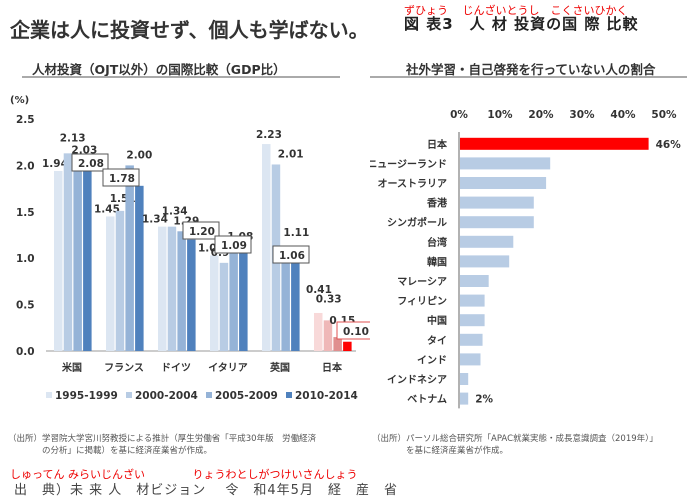  Describe the element at coordinates (326, 396) in the screenshot. I see `legend-label: 2010-2014` at that location.